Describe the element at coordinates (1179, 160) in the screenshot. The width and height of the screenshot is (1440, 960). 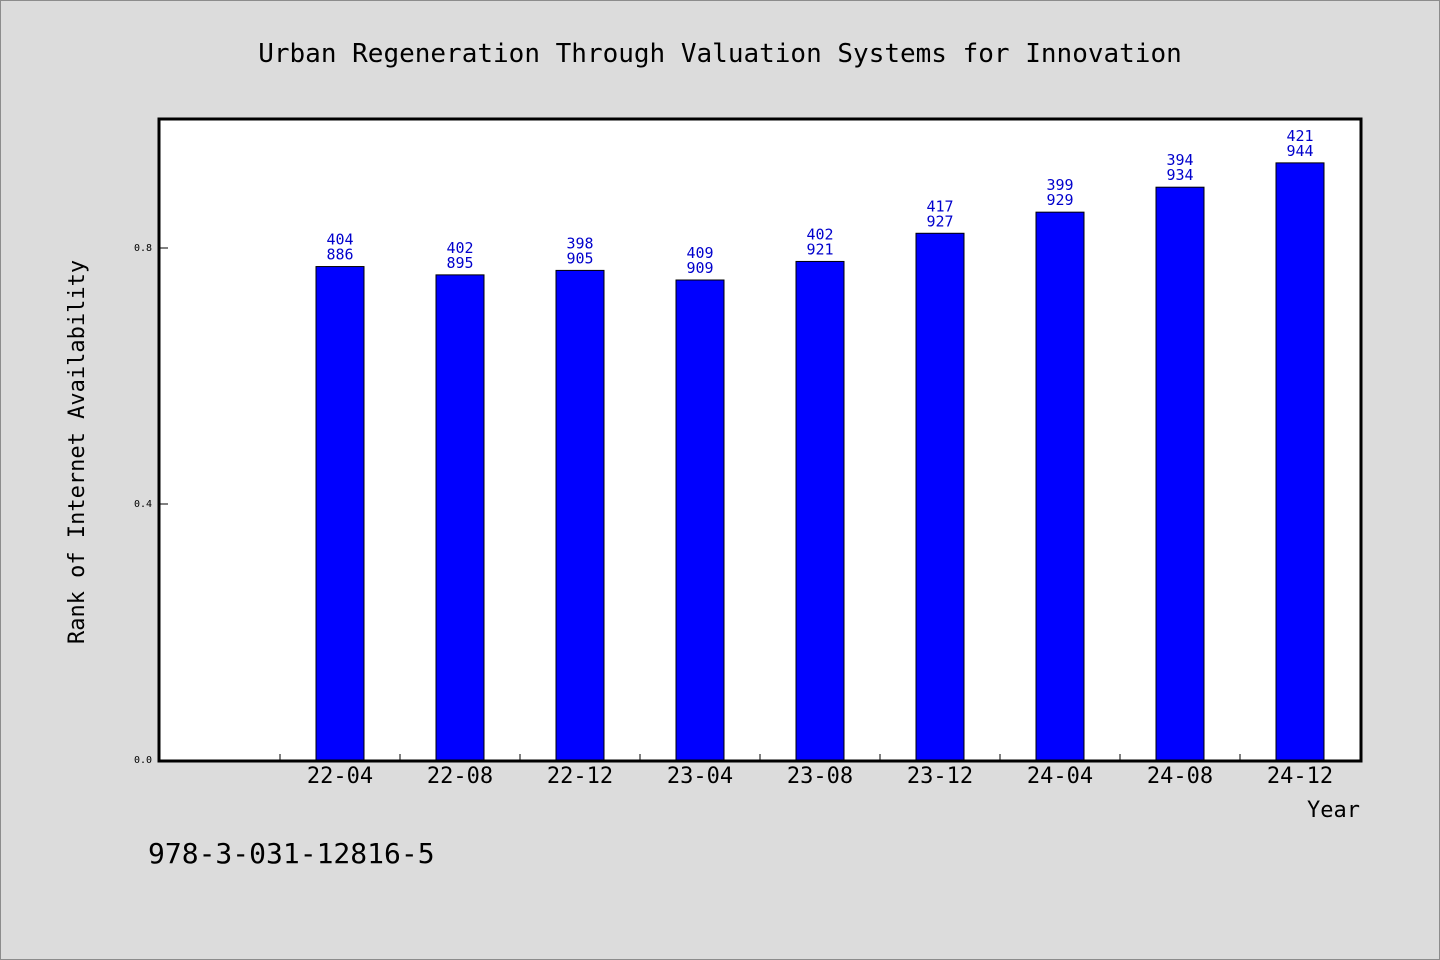
I see `data-label-top: 394` at that location.